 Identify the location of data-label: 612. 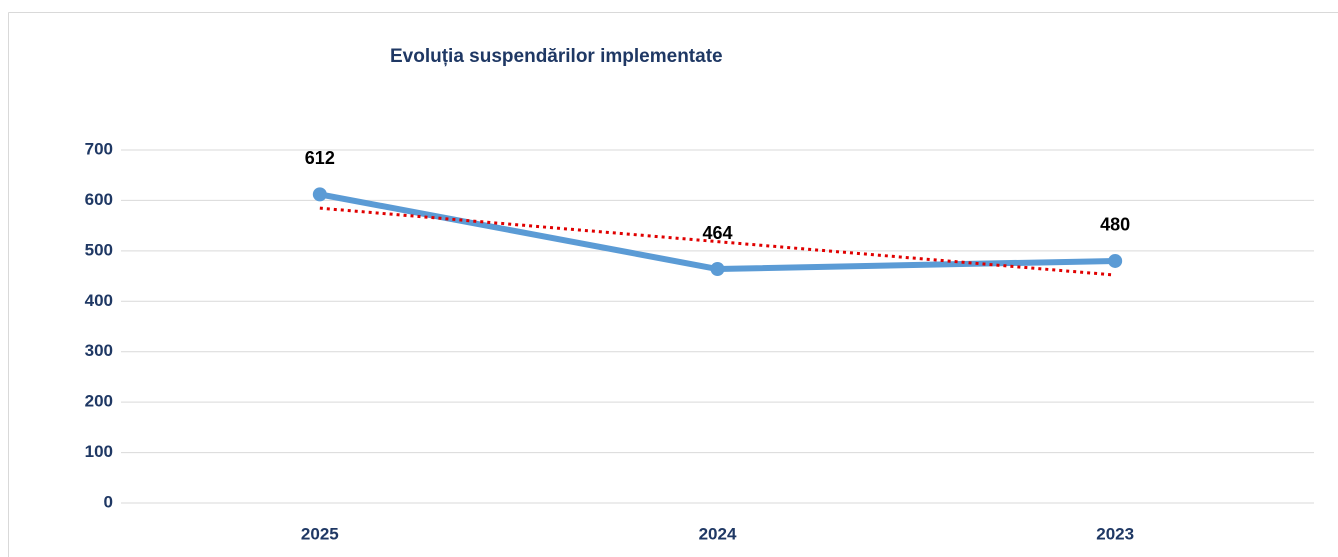
(320, 158).